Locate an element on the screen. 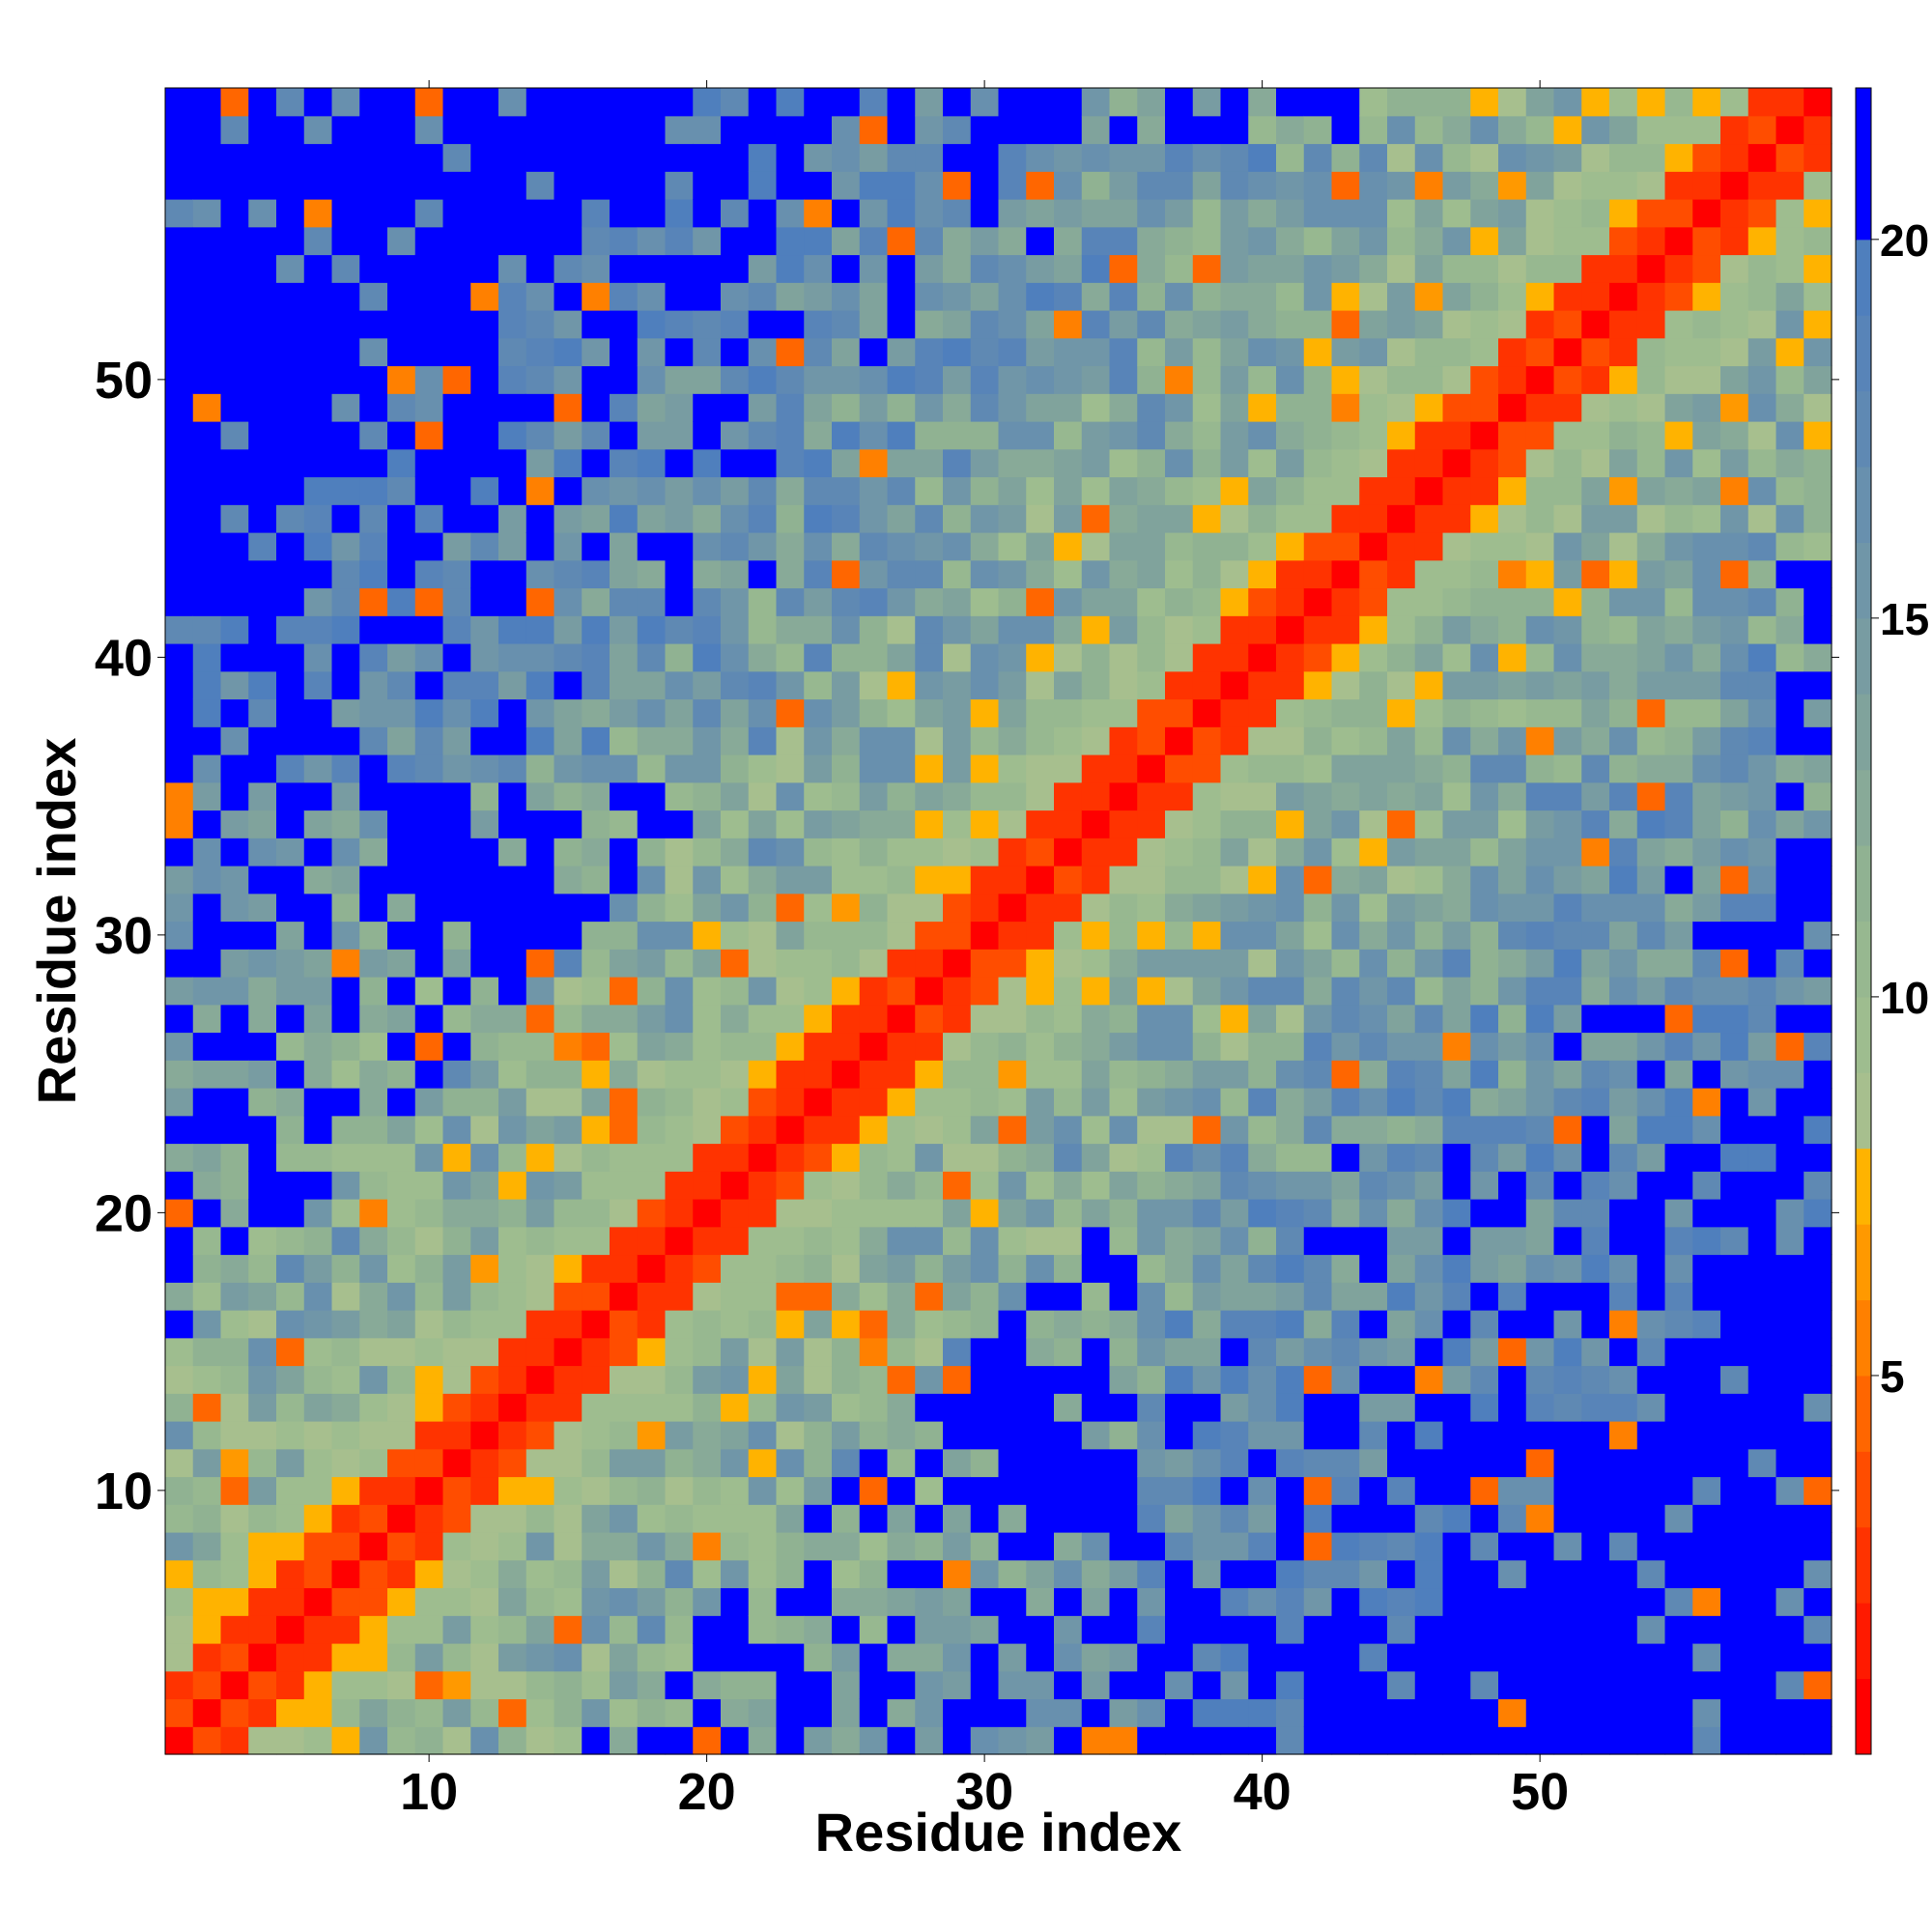 Image resolution: width=1932 pixels, height=1932 pixels. x-tick-label: 20 is located at coordinates (707, 1792).